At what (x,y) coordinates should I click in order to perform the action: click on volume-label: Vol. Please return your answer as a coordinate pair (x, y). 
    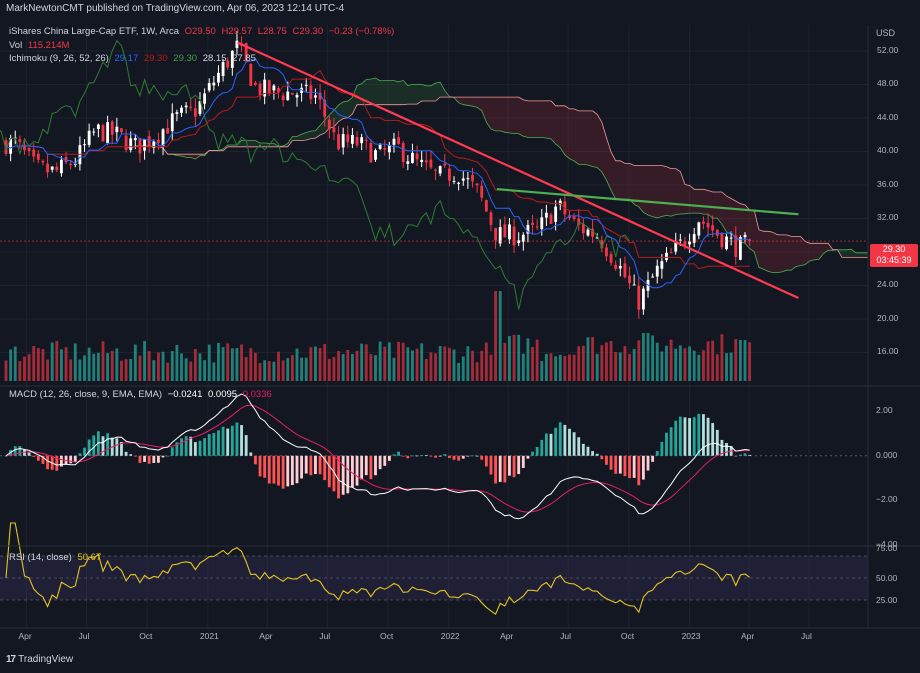
    Looking at the image, I should click on (16, 45).